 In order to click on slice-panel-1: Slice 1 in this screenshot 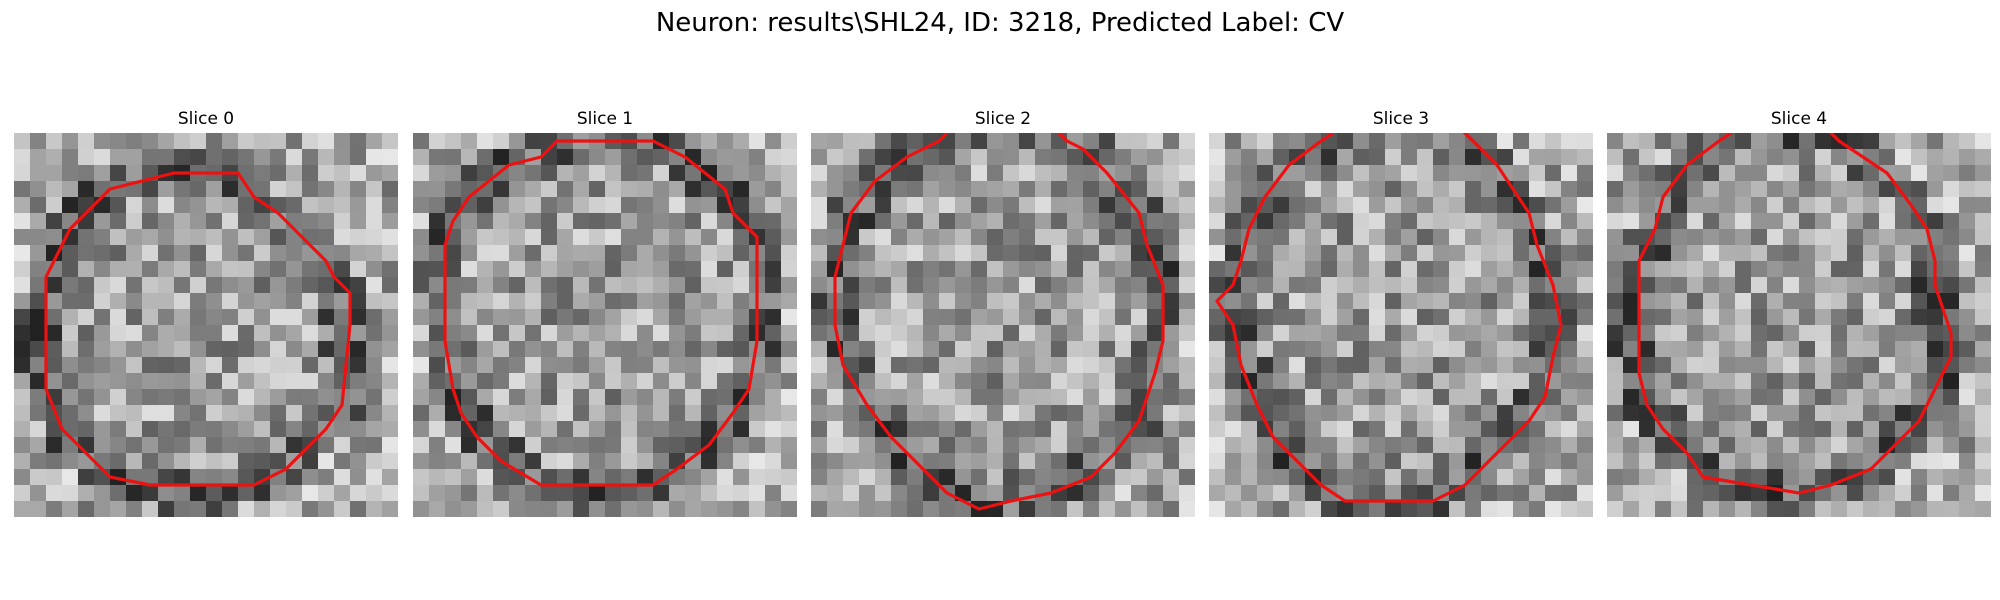, I will do `click(605, 312)`.